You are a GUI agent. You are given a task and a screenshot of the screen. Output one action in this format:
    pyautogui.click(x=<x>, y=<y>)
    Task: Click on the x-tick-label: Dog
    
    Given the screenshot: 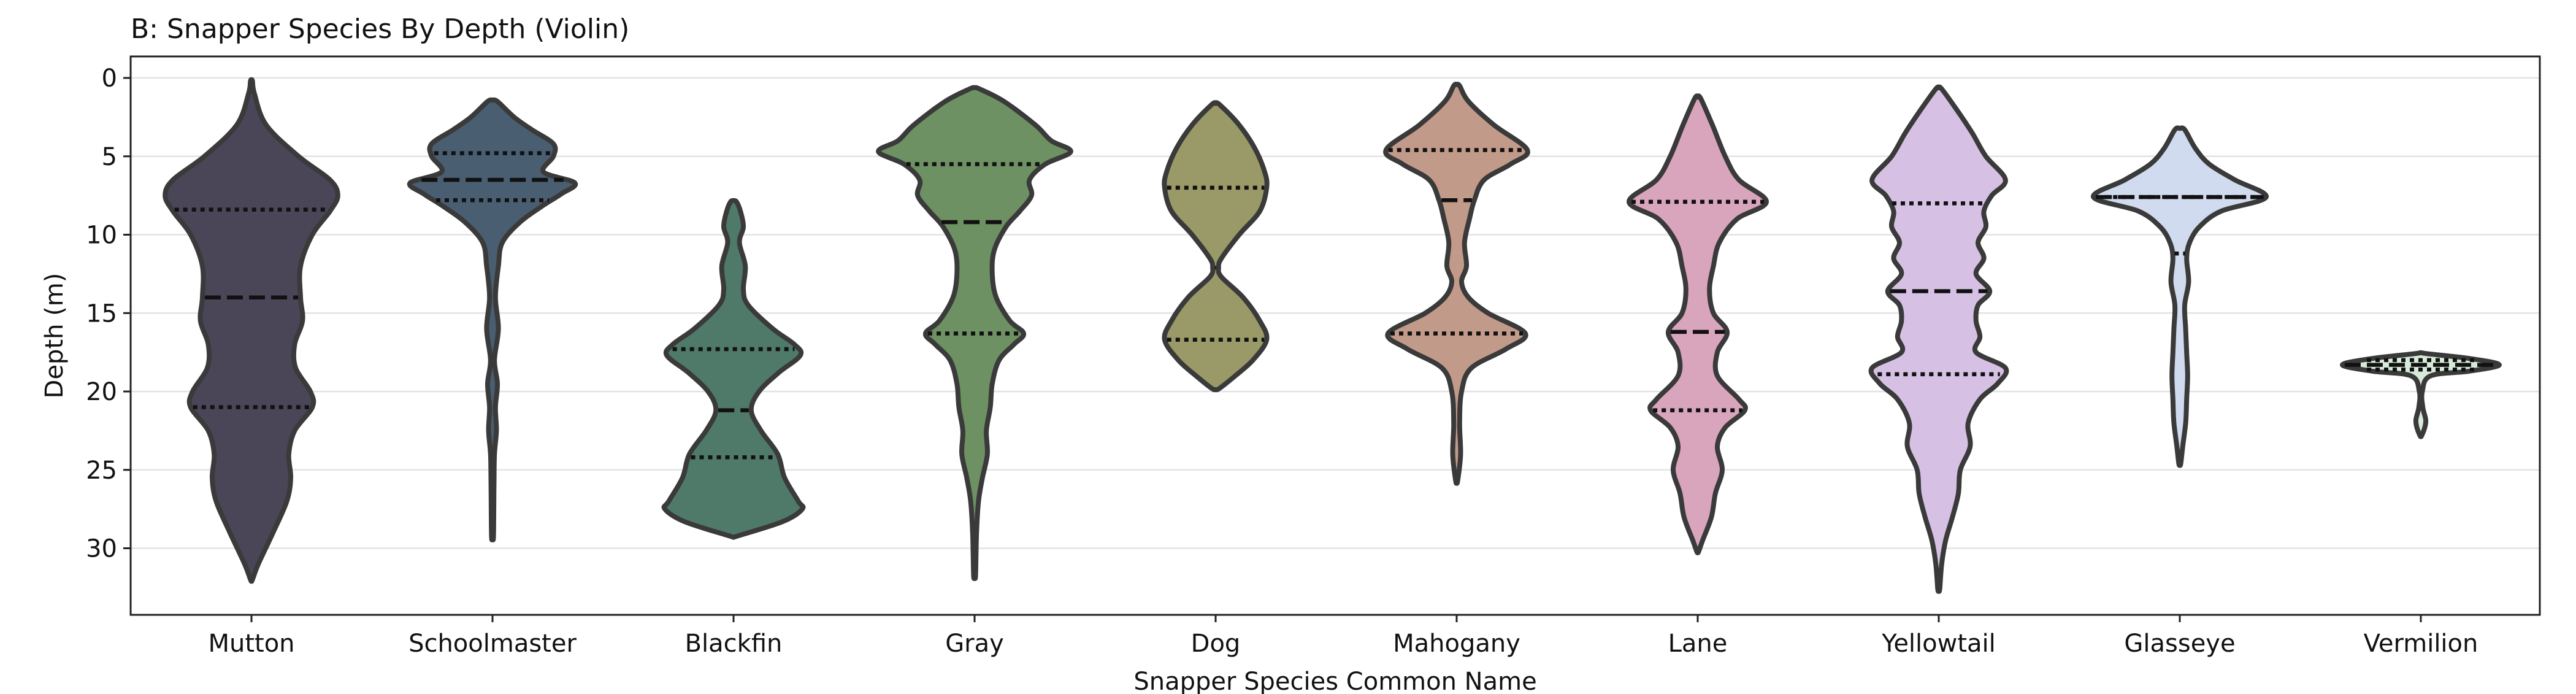 What is the action you would take?
    pyautogui.click(x=1216, y=644)
    